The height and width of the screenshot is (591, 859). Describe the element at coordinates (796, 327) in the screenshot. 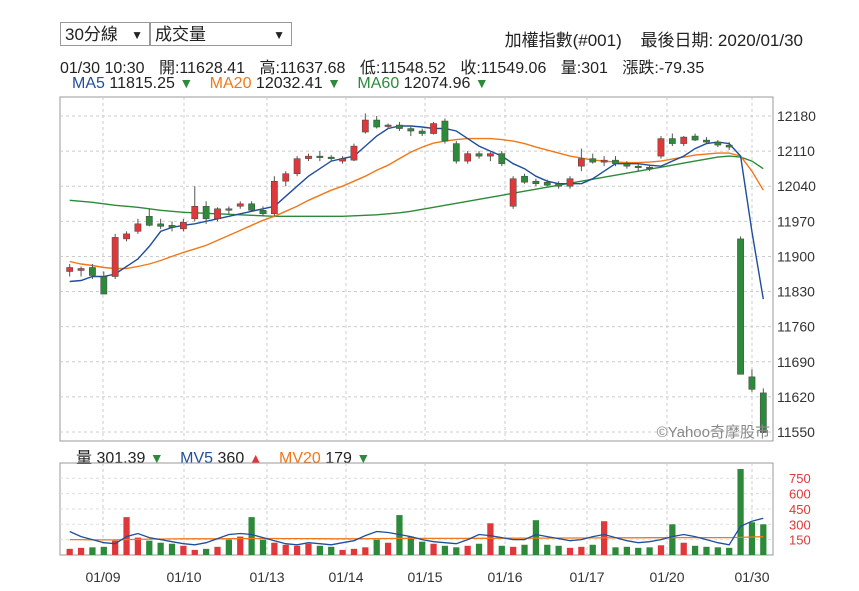

I see `price-tick-label: 11760` at that location.